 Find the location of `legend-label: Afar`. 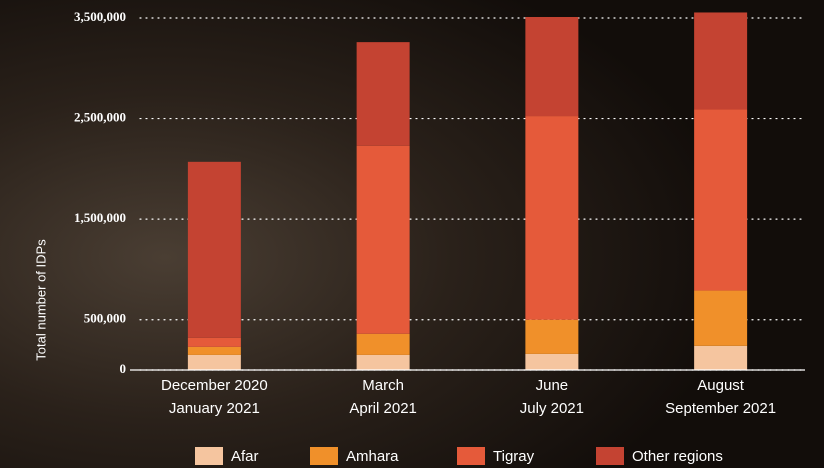

legend-label: Afar is located at coordinates (245, 456).